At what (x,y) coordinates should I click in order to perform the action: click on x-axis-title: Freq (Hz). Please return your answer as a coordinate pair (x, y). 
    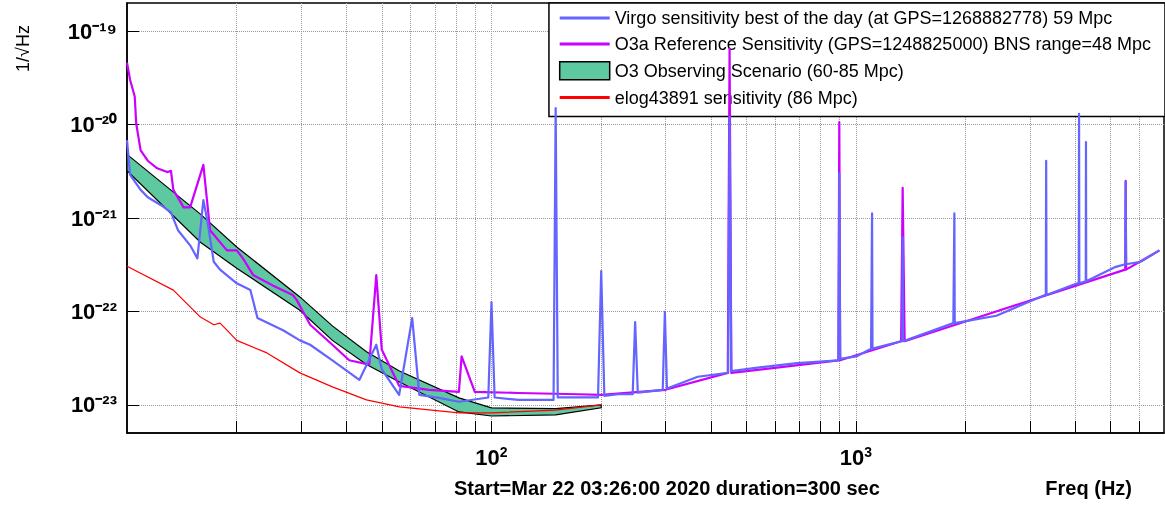
    Looking at the image, I should click on (1088, 488).